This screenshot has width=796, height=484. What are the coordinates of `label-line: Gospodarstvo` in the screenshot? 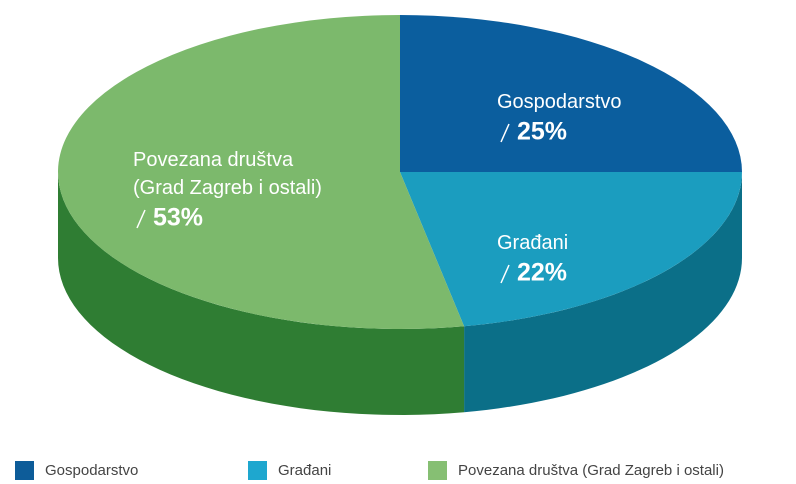 It's located at (559, 102).